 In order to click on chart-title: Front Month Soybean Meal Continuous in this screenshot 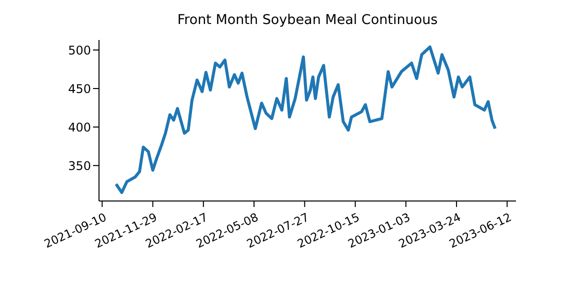, I will do `click(307, 20)`.